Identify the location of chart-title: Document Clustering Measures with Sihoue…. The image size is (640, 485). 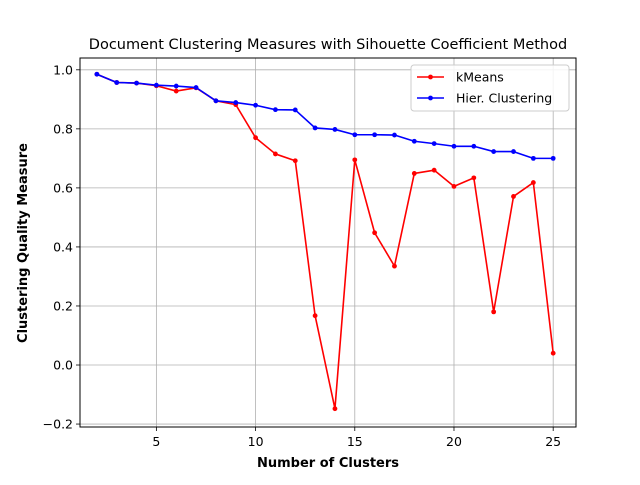
(328, 45).